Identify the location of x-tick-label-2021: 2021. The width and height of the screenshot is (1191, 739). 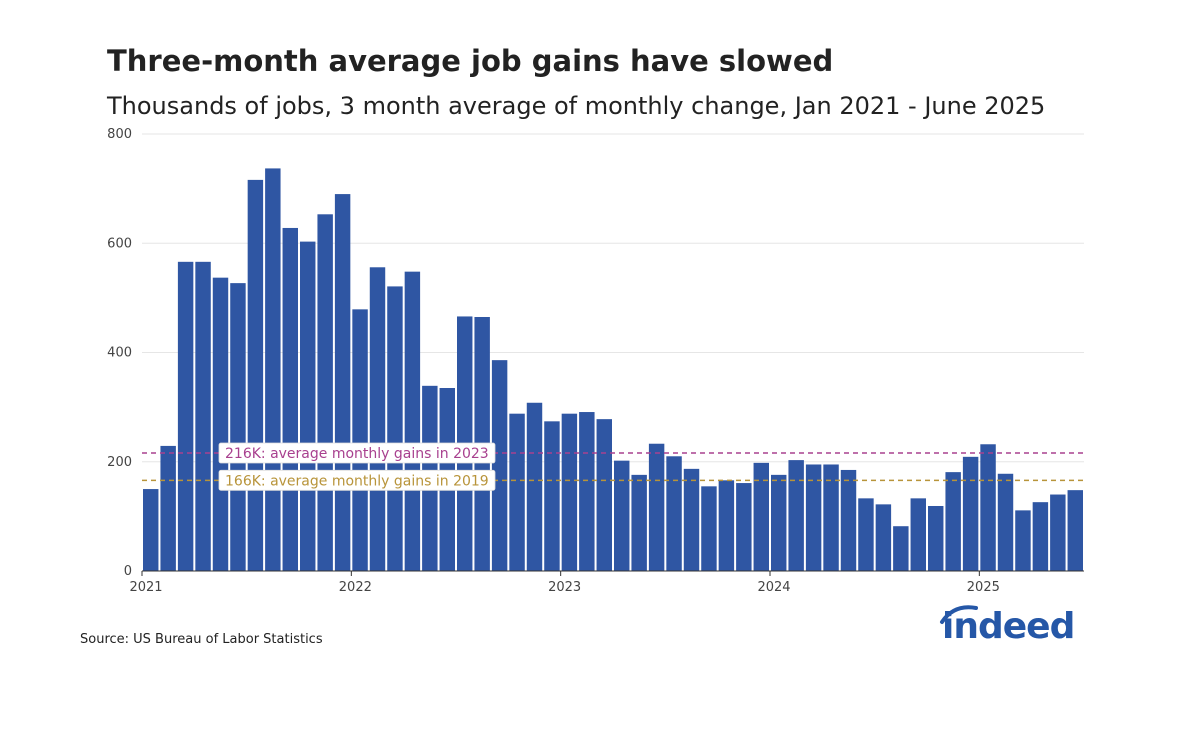
(145, 587).